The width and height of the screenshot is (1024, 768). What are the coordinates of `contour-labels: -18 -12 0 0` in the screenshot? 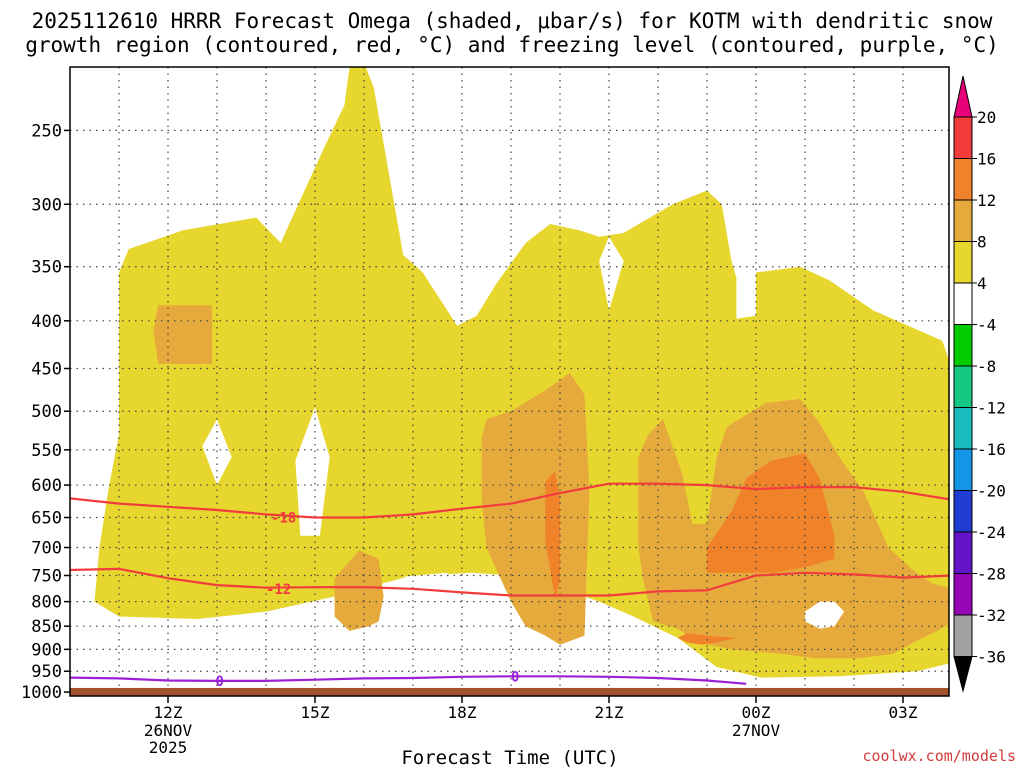 It's located at (368, 600).